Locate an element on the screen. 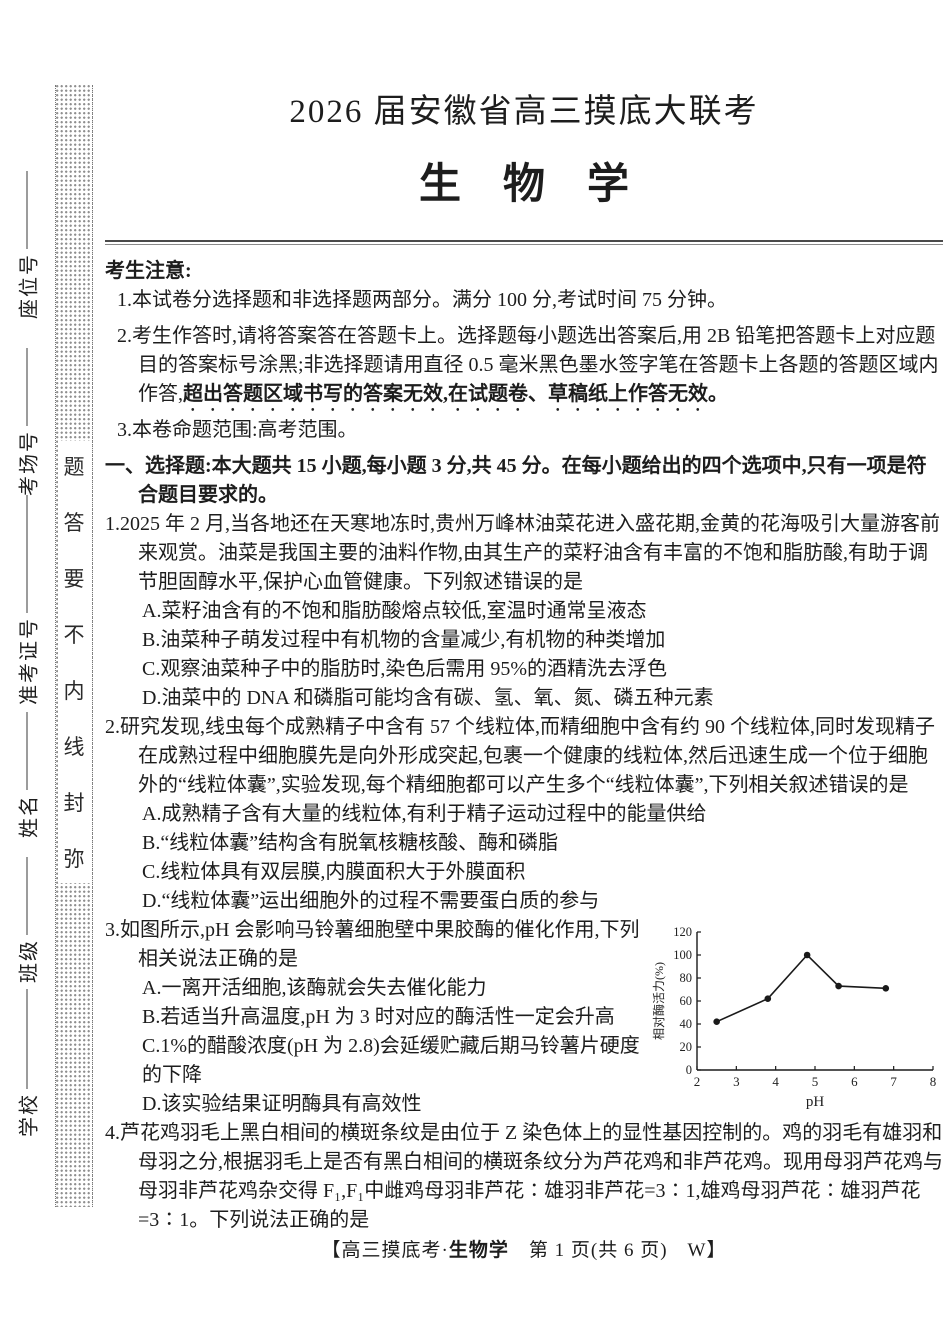  question-number: 3. is located at coordinates (112, 930).